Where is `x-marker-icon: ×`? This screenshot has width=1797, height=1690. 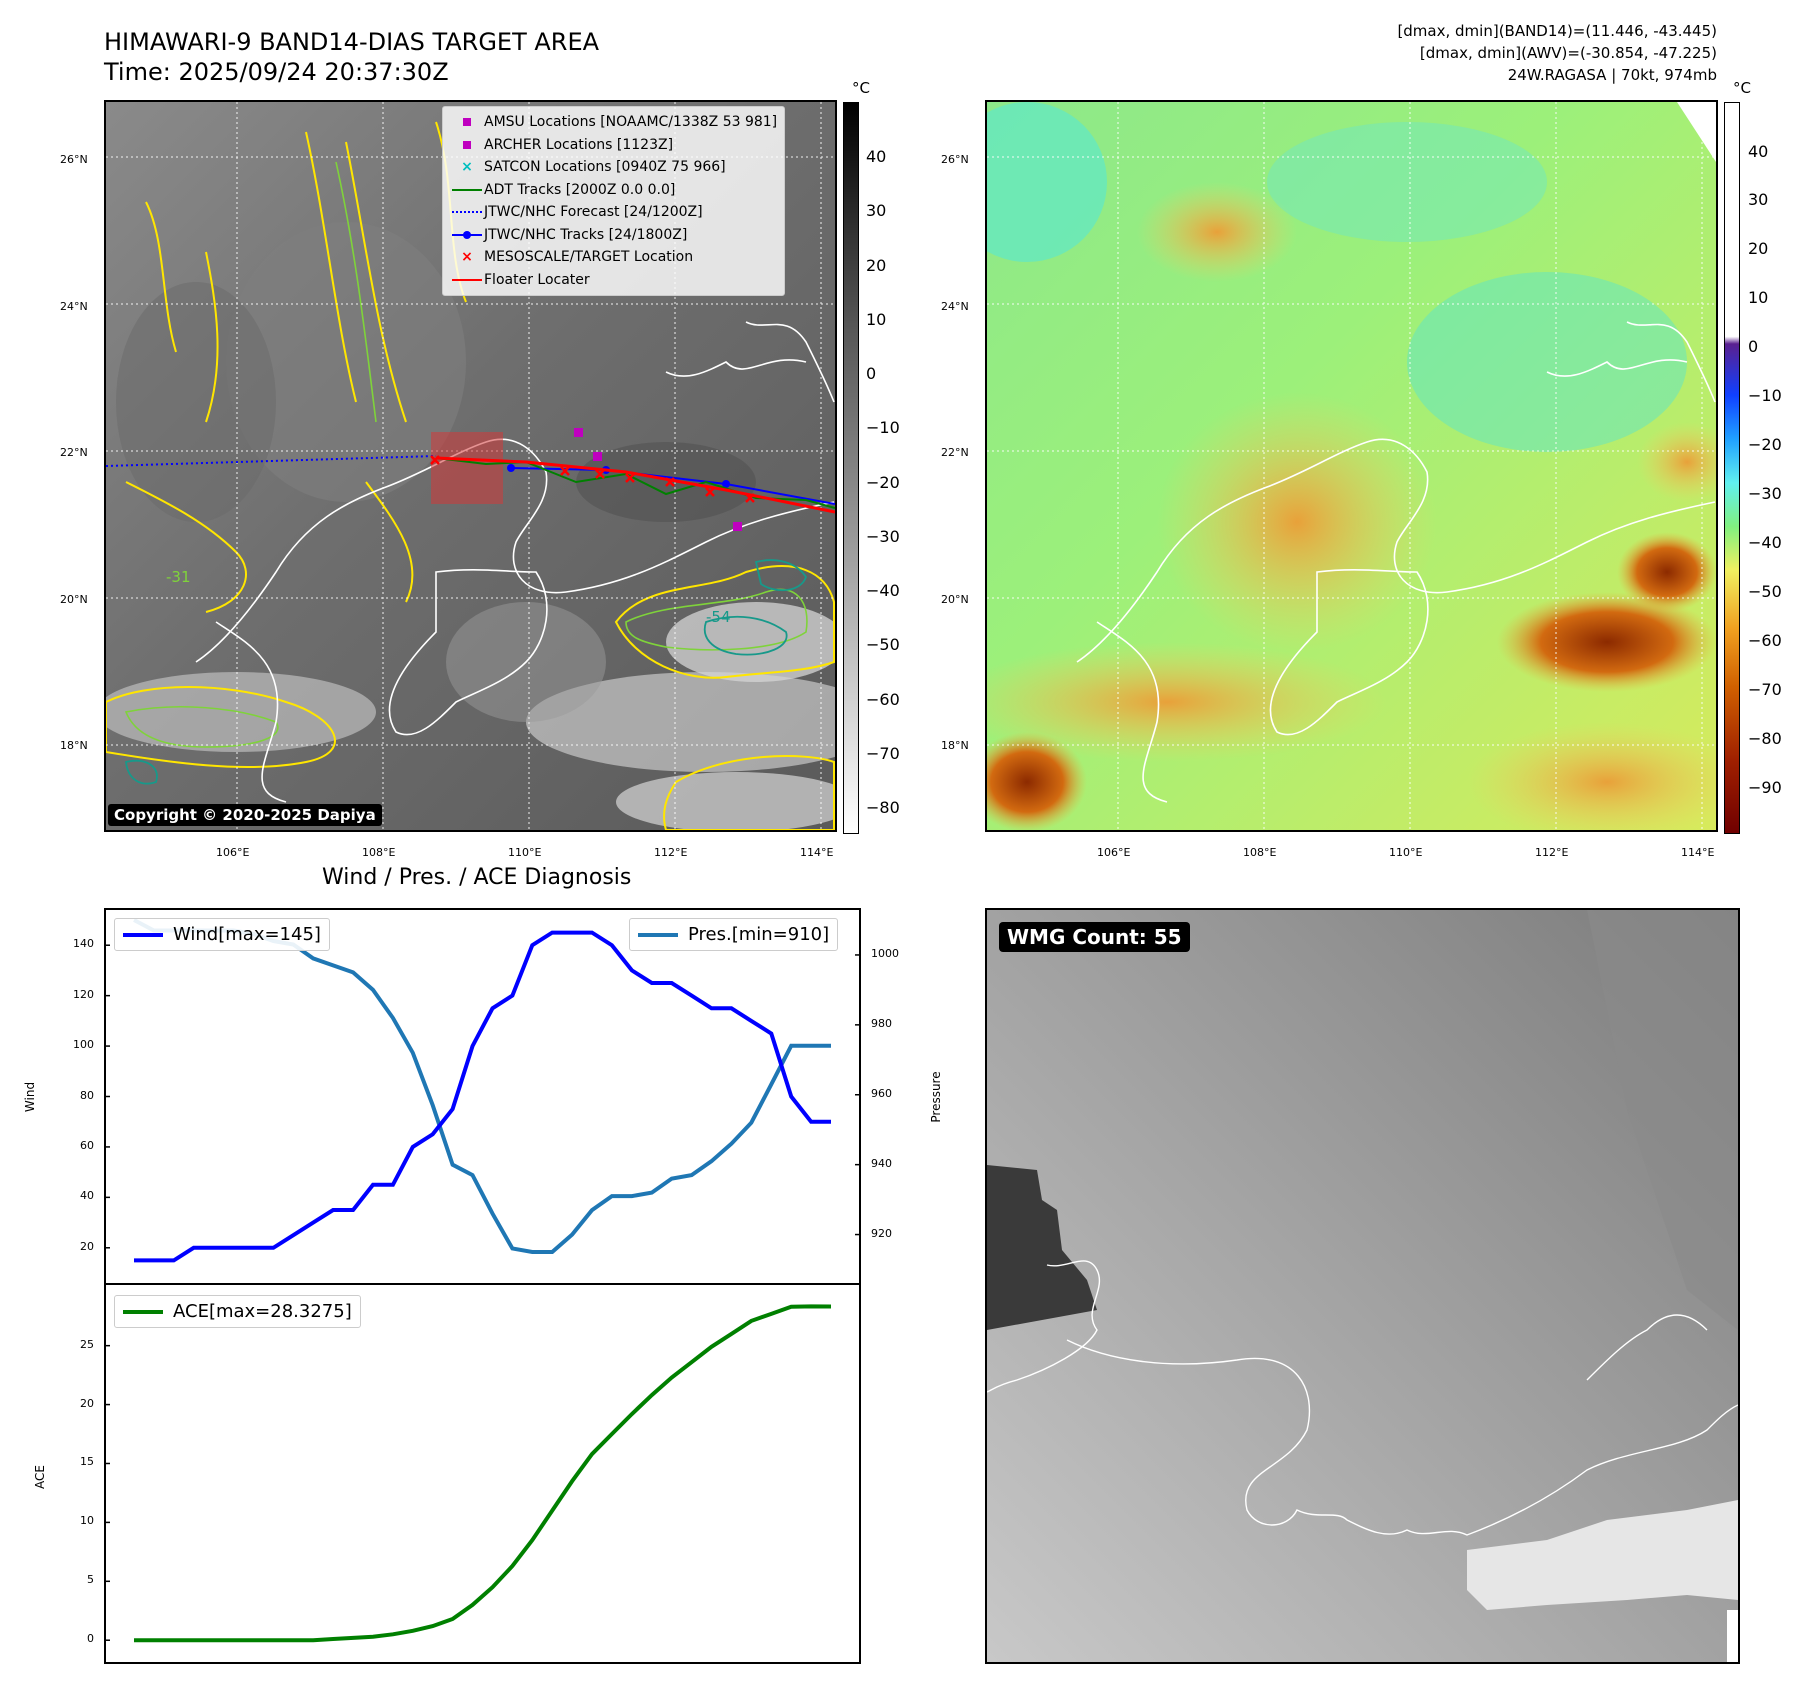 x-marker-icon: × is located at coordinates (467, 167).